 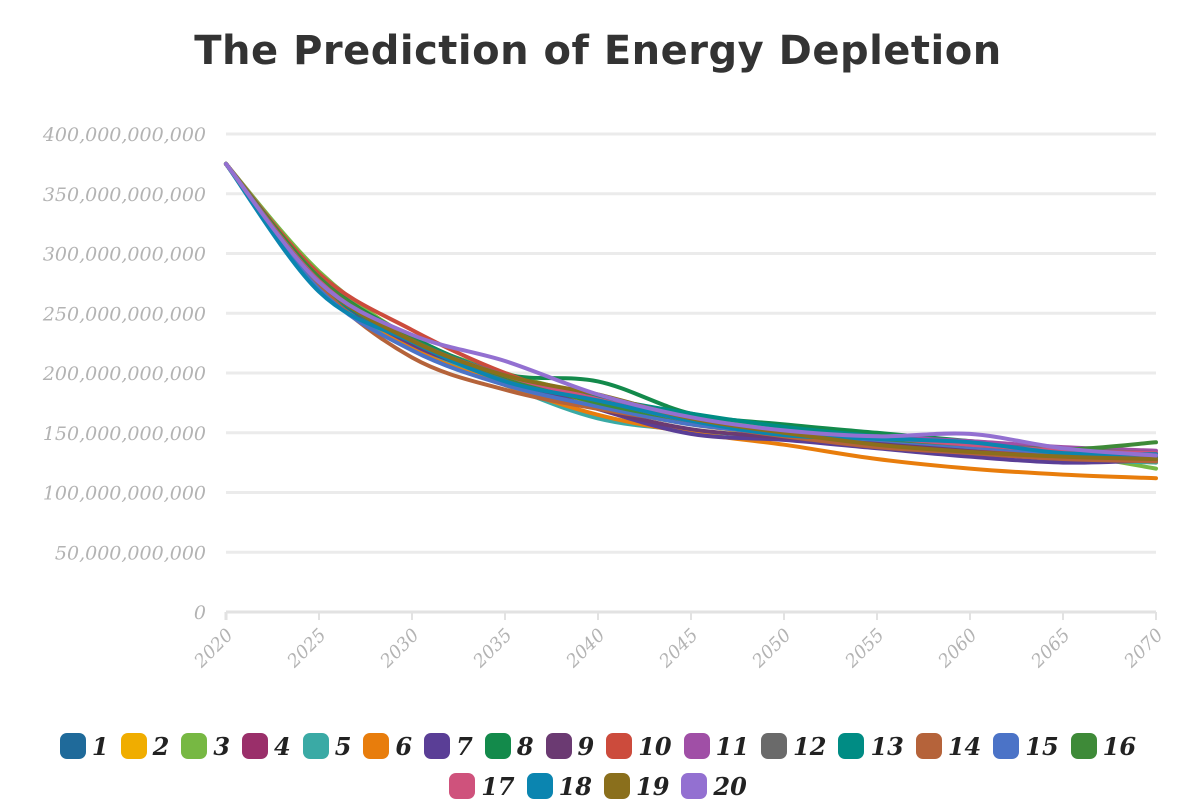 What do you see at coordinates (810, 746) in the screenshot?
I see `legend-label: 12` at bounding box center [810, 746].